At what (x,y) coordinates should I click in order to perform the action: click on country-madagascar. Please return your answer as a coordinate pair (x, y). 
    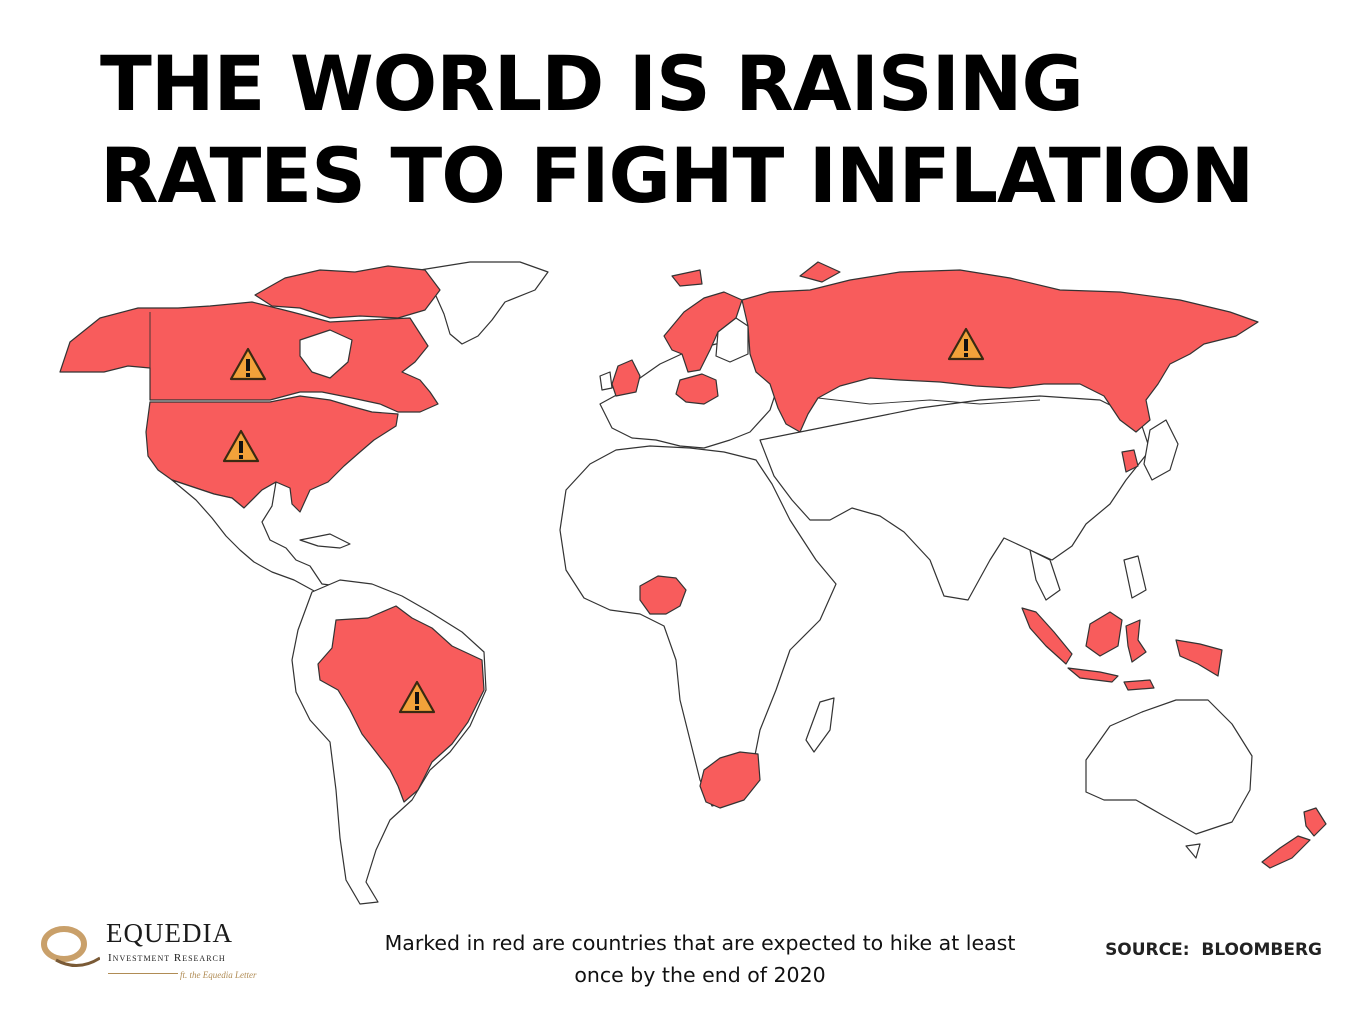
    Looking at the image, I should click on (820, 725).